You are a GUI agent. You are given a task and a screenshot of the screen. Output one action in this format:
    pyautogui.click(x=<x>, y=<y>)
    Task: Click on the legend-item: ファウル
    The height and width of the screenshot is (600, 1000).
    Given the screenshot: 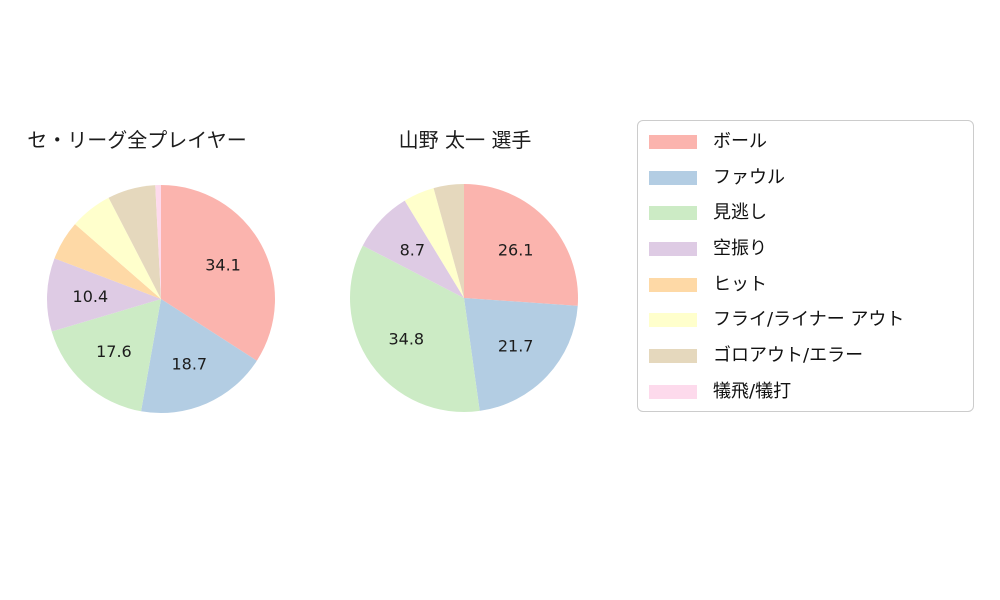 What is the action you would take?
    pyautogui.click(x=805, y=178)
    